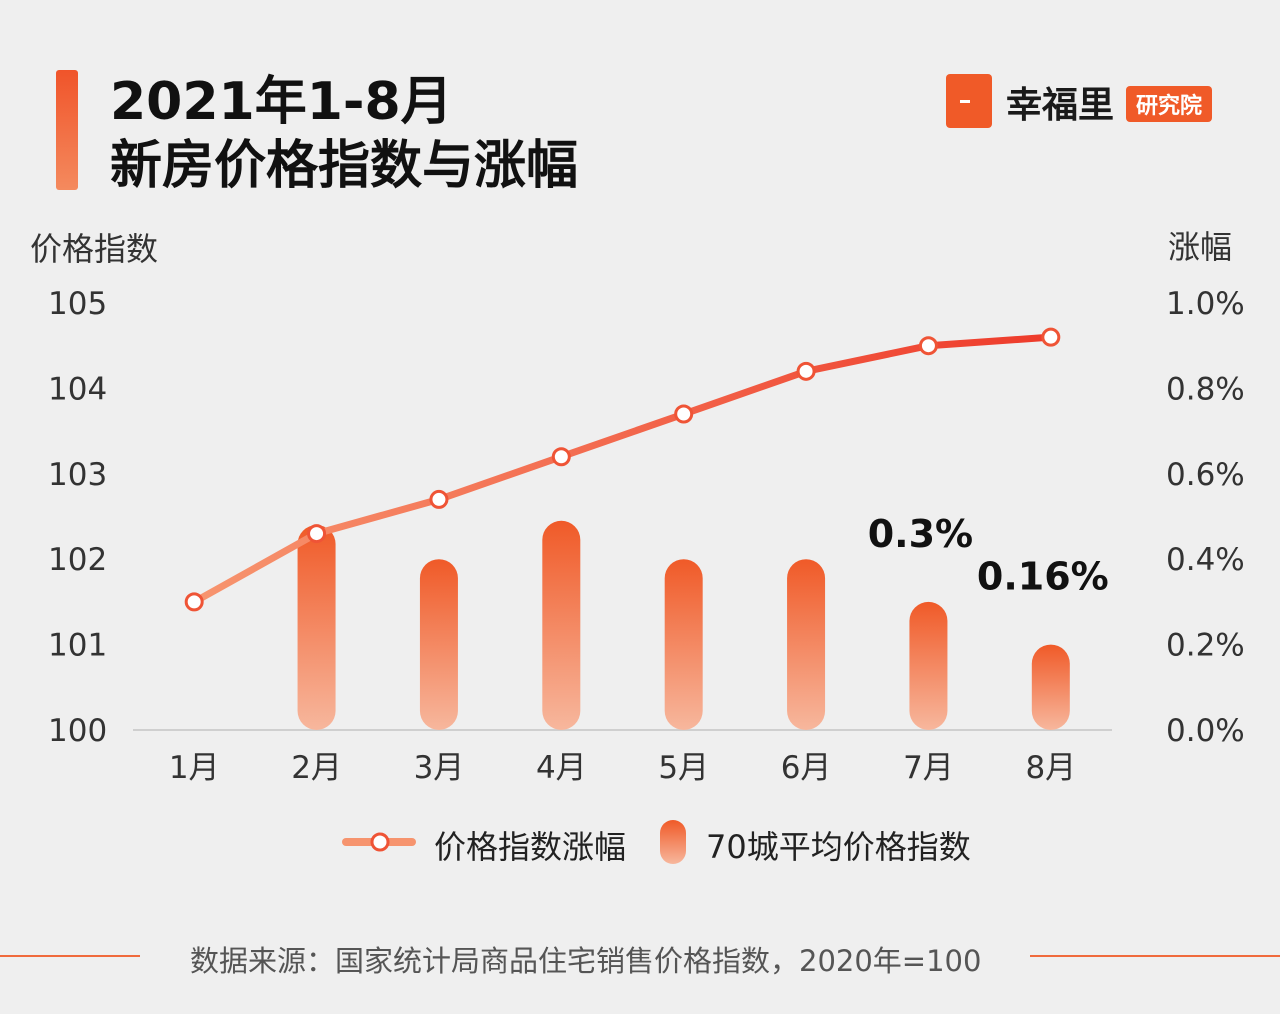 This screenshot has height=1014, width=1280. What do you see at coordinates (344, 134) in the screenshot?
I see `page-title: 2021年1-8月 新房价格指数与涨幅` at bounding box center [344, 134].